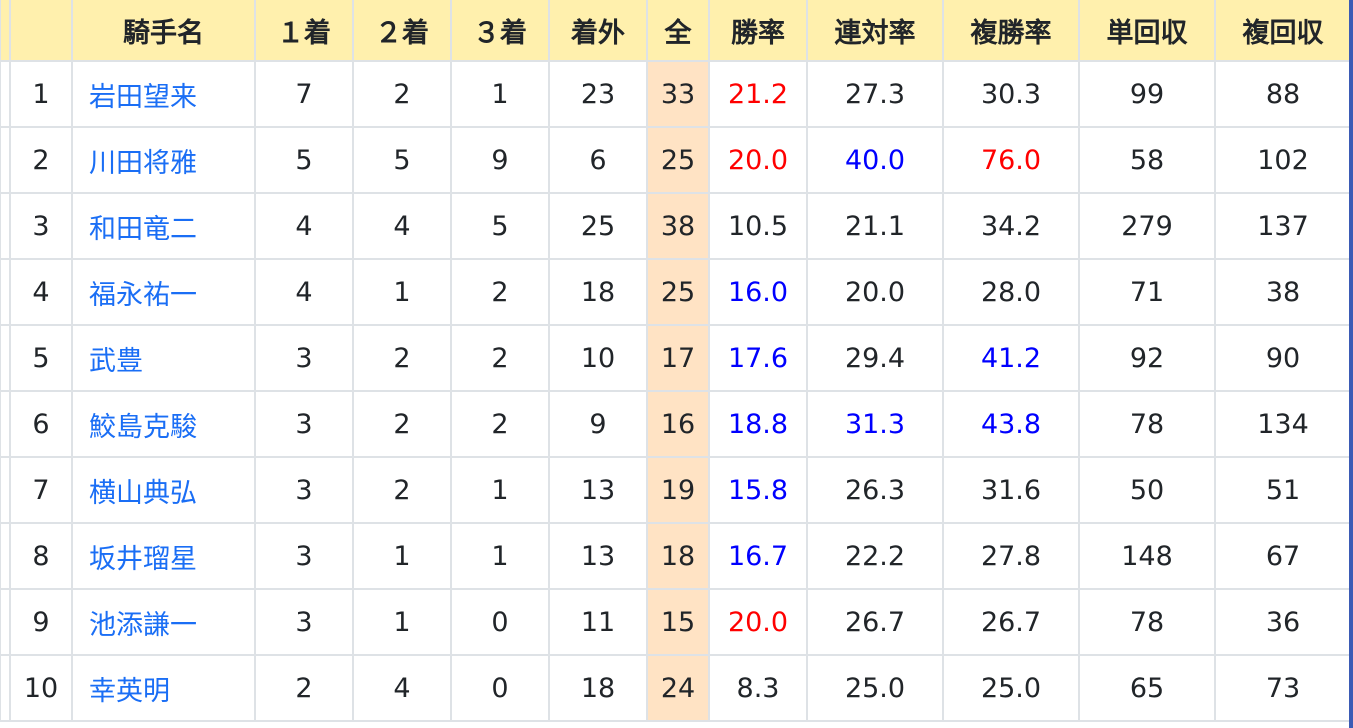 The height and width of the screenshot is (728, 1353). What do you see at coordinates (1011, 358) in the screenshot?
I see `cell-fuku: 41.2` at bounding box center [1011, 358].